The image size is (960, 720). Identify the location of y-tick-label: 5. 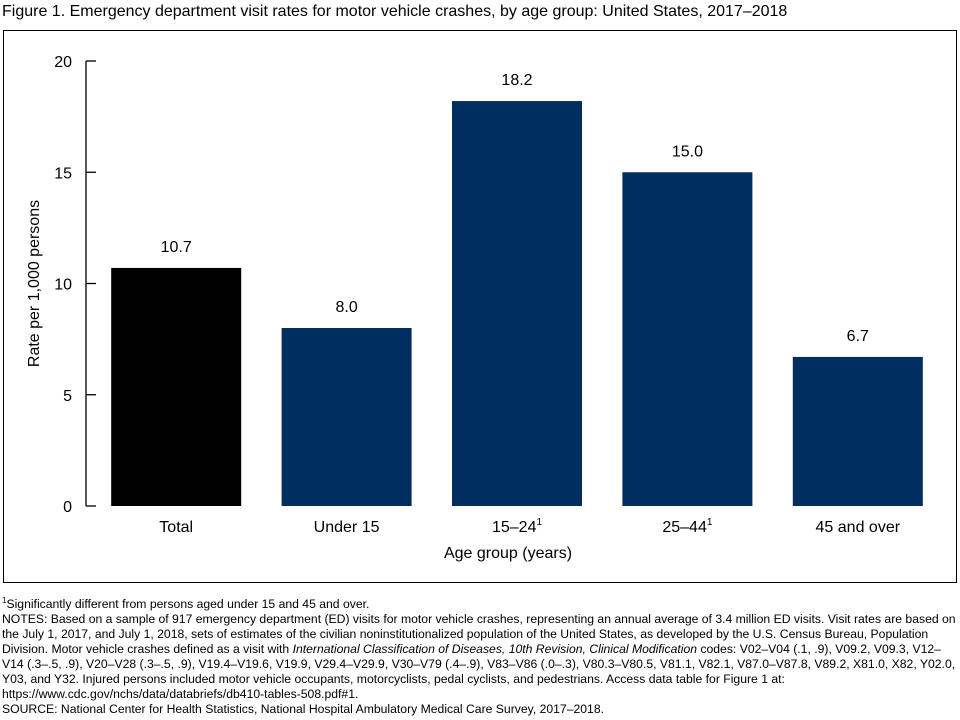
(67, 396).